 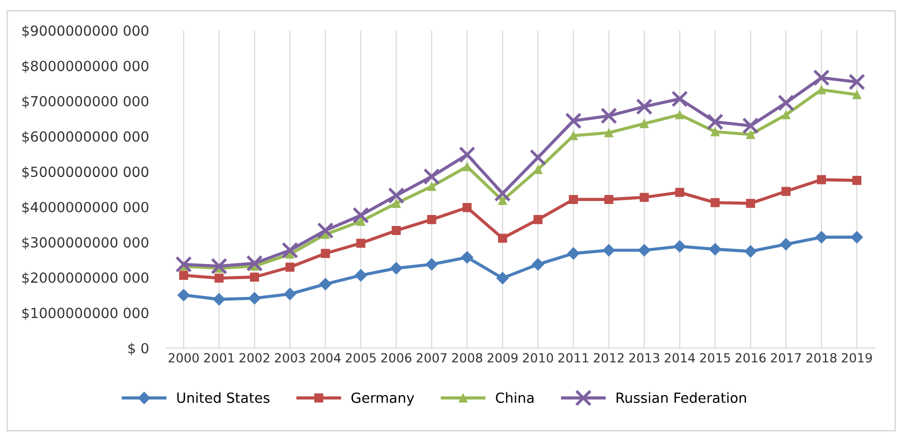 What do you see at coordinates (85, 67) in the screenshot?
I see `y-tick-label: $8000000000 000` at bounding box center [85, 67].